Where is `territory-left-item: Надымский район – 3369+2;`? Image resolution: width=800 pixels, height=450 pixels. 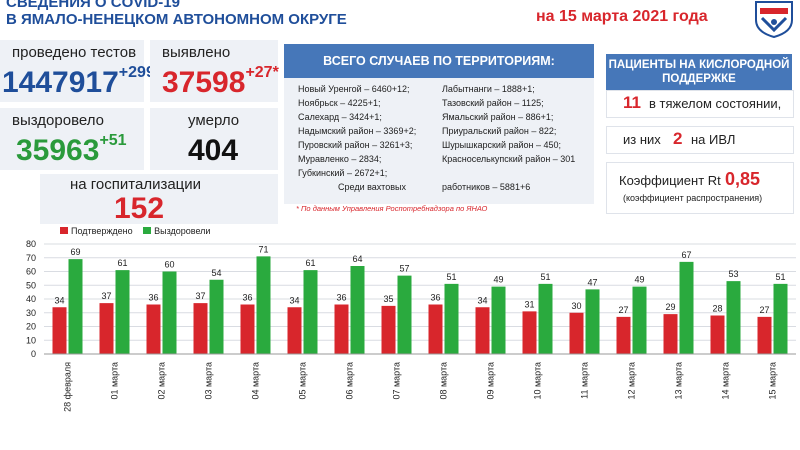 territory-left-item: Надымский район – 3369+2; is located at coordinates (357, 131).